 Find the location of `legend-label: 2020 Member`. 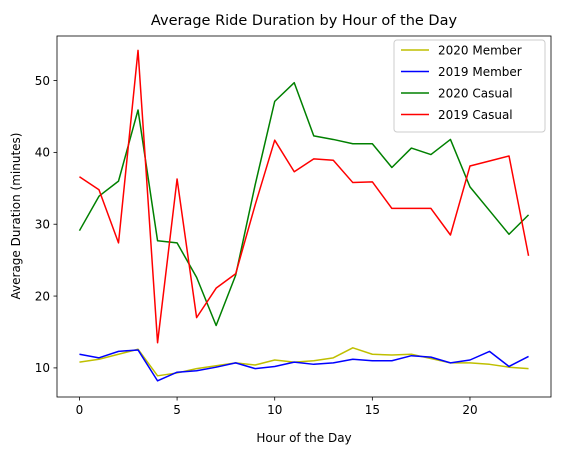

legend-label: 2020 Member is located at coordinates (480, 50).